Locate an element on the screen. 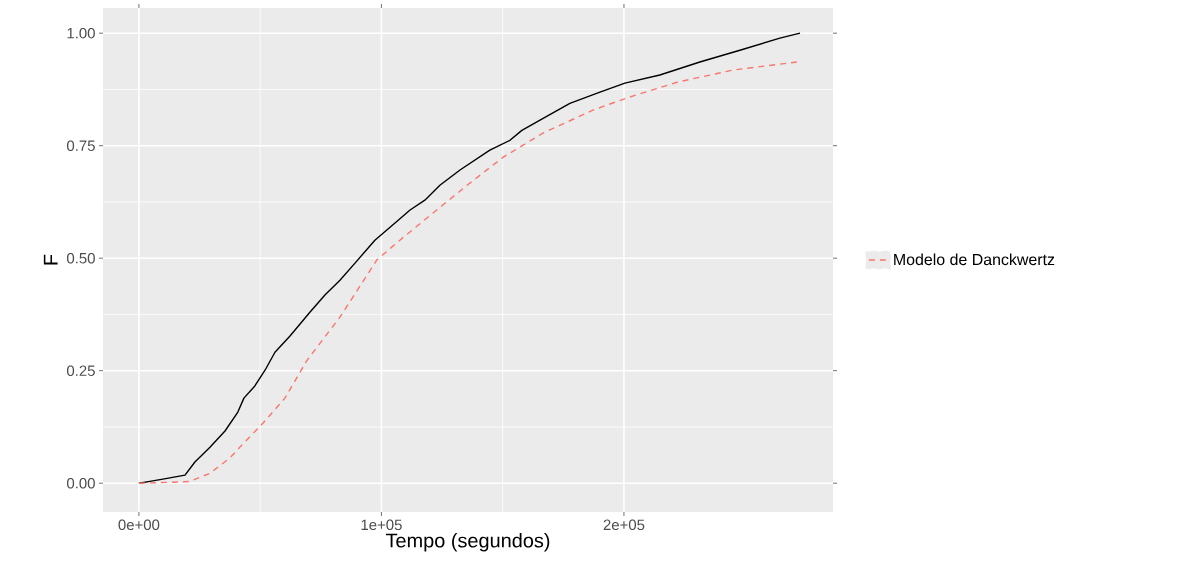 The image size is (1187, 588). y-axis-title: F is located at coordinates (50, 259).